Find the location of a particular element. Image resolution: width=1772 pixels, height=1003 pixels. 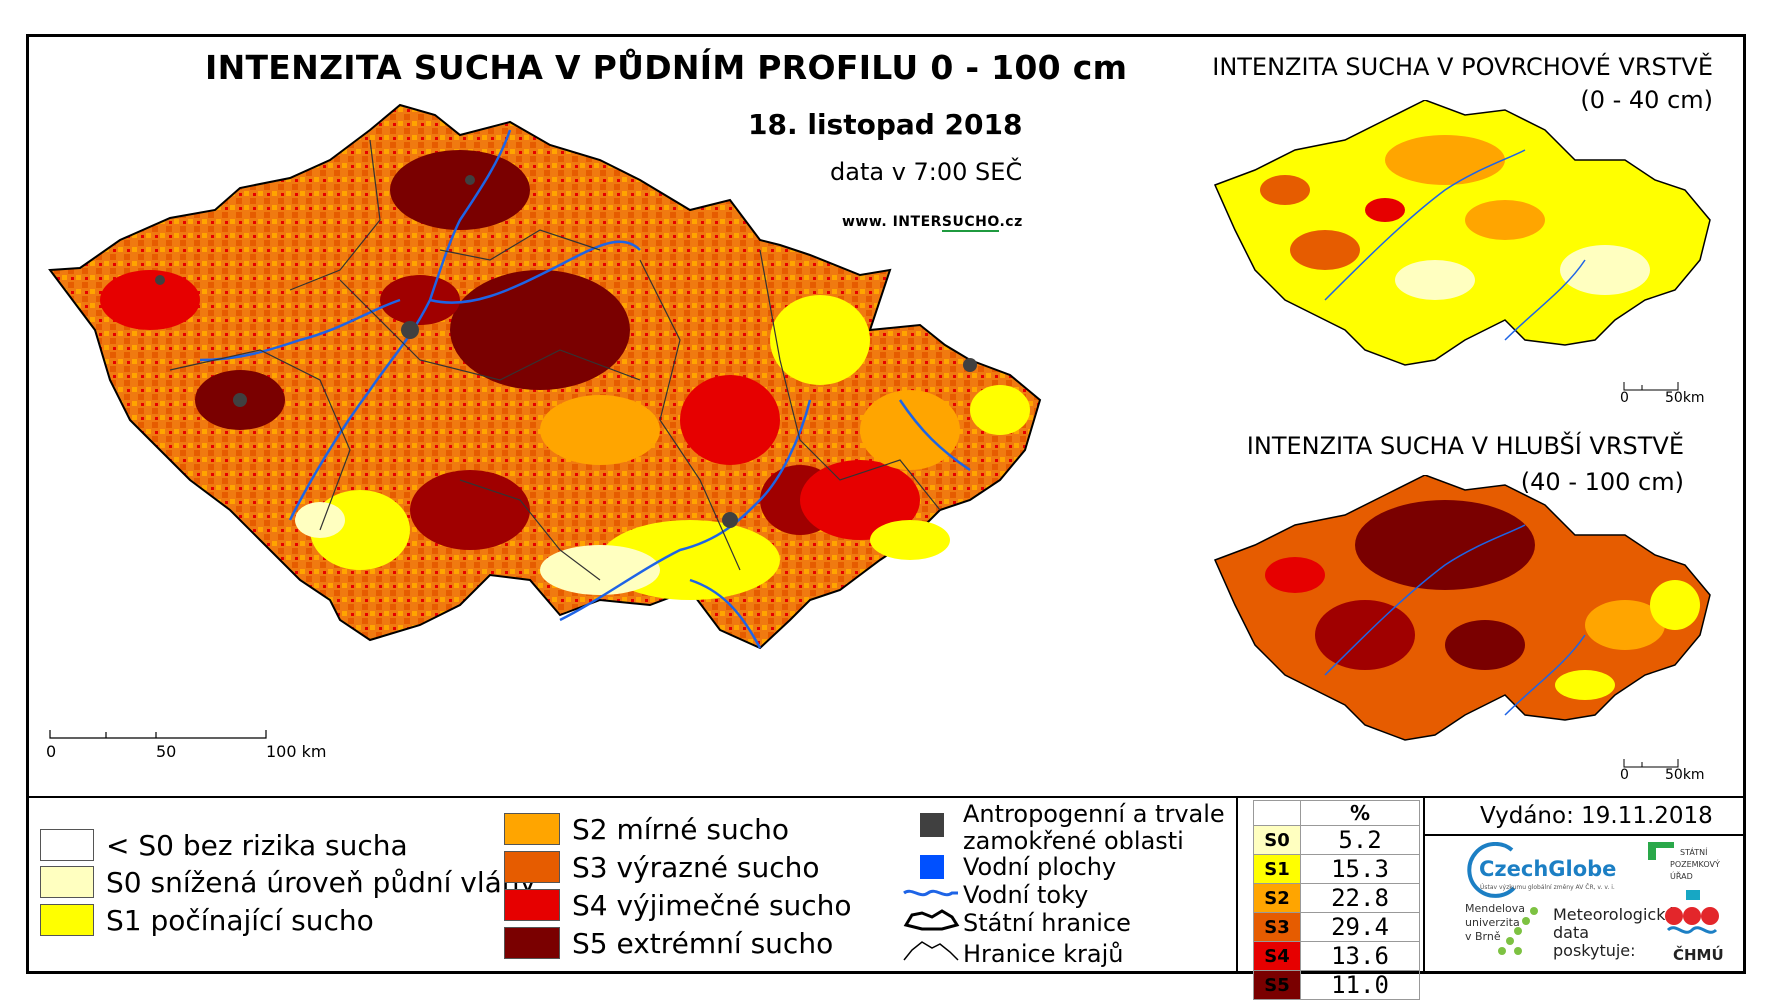

stats-header-row: % is located at coordinates (1336, 813).